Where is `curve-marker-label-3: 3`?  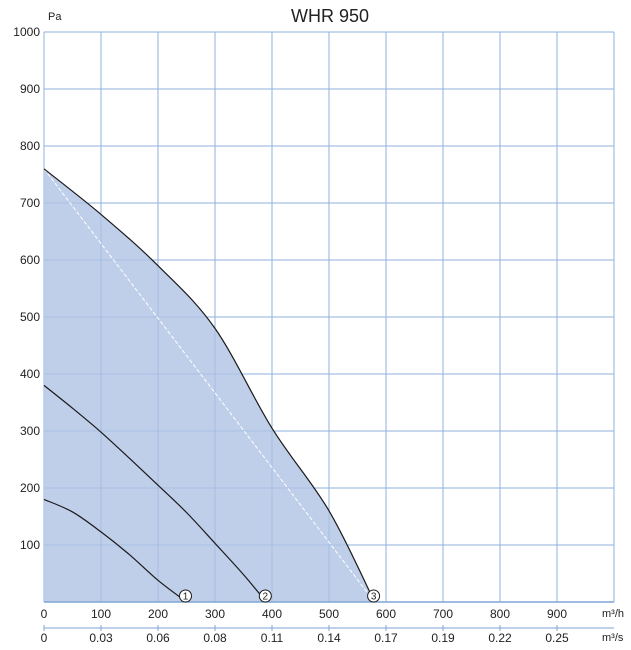
curve-marker-label-3: 3 is located at coordinates (374, 597).